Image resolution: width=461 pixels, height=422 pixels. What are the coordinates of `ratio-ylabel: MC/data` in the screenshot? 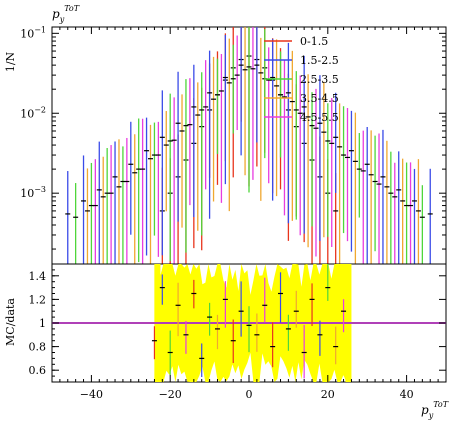 It's located at (10, 322).